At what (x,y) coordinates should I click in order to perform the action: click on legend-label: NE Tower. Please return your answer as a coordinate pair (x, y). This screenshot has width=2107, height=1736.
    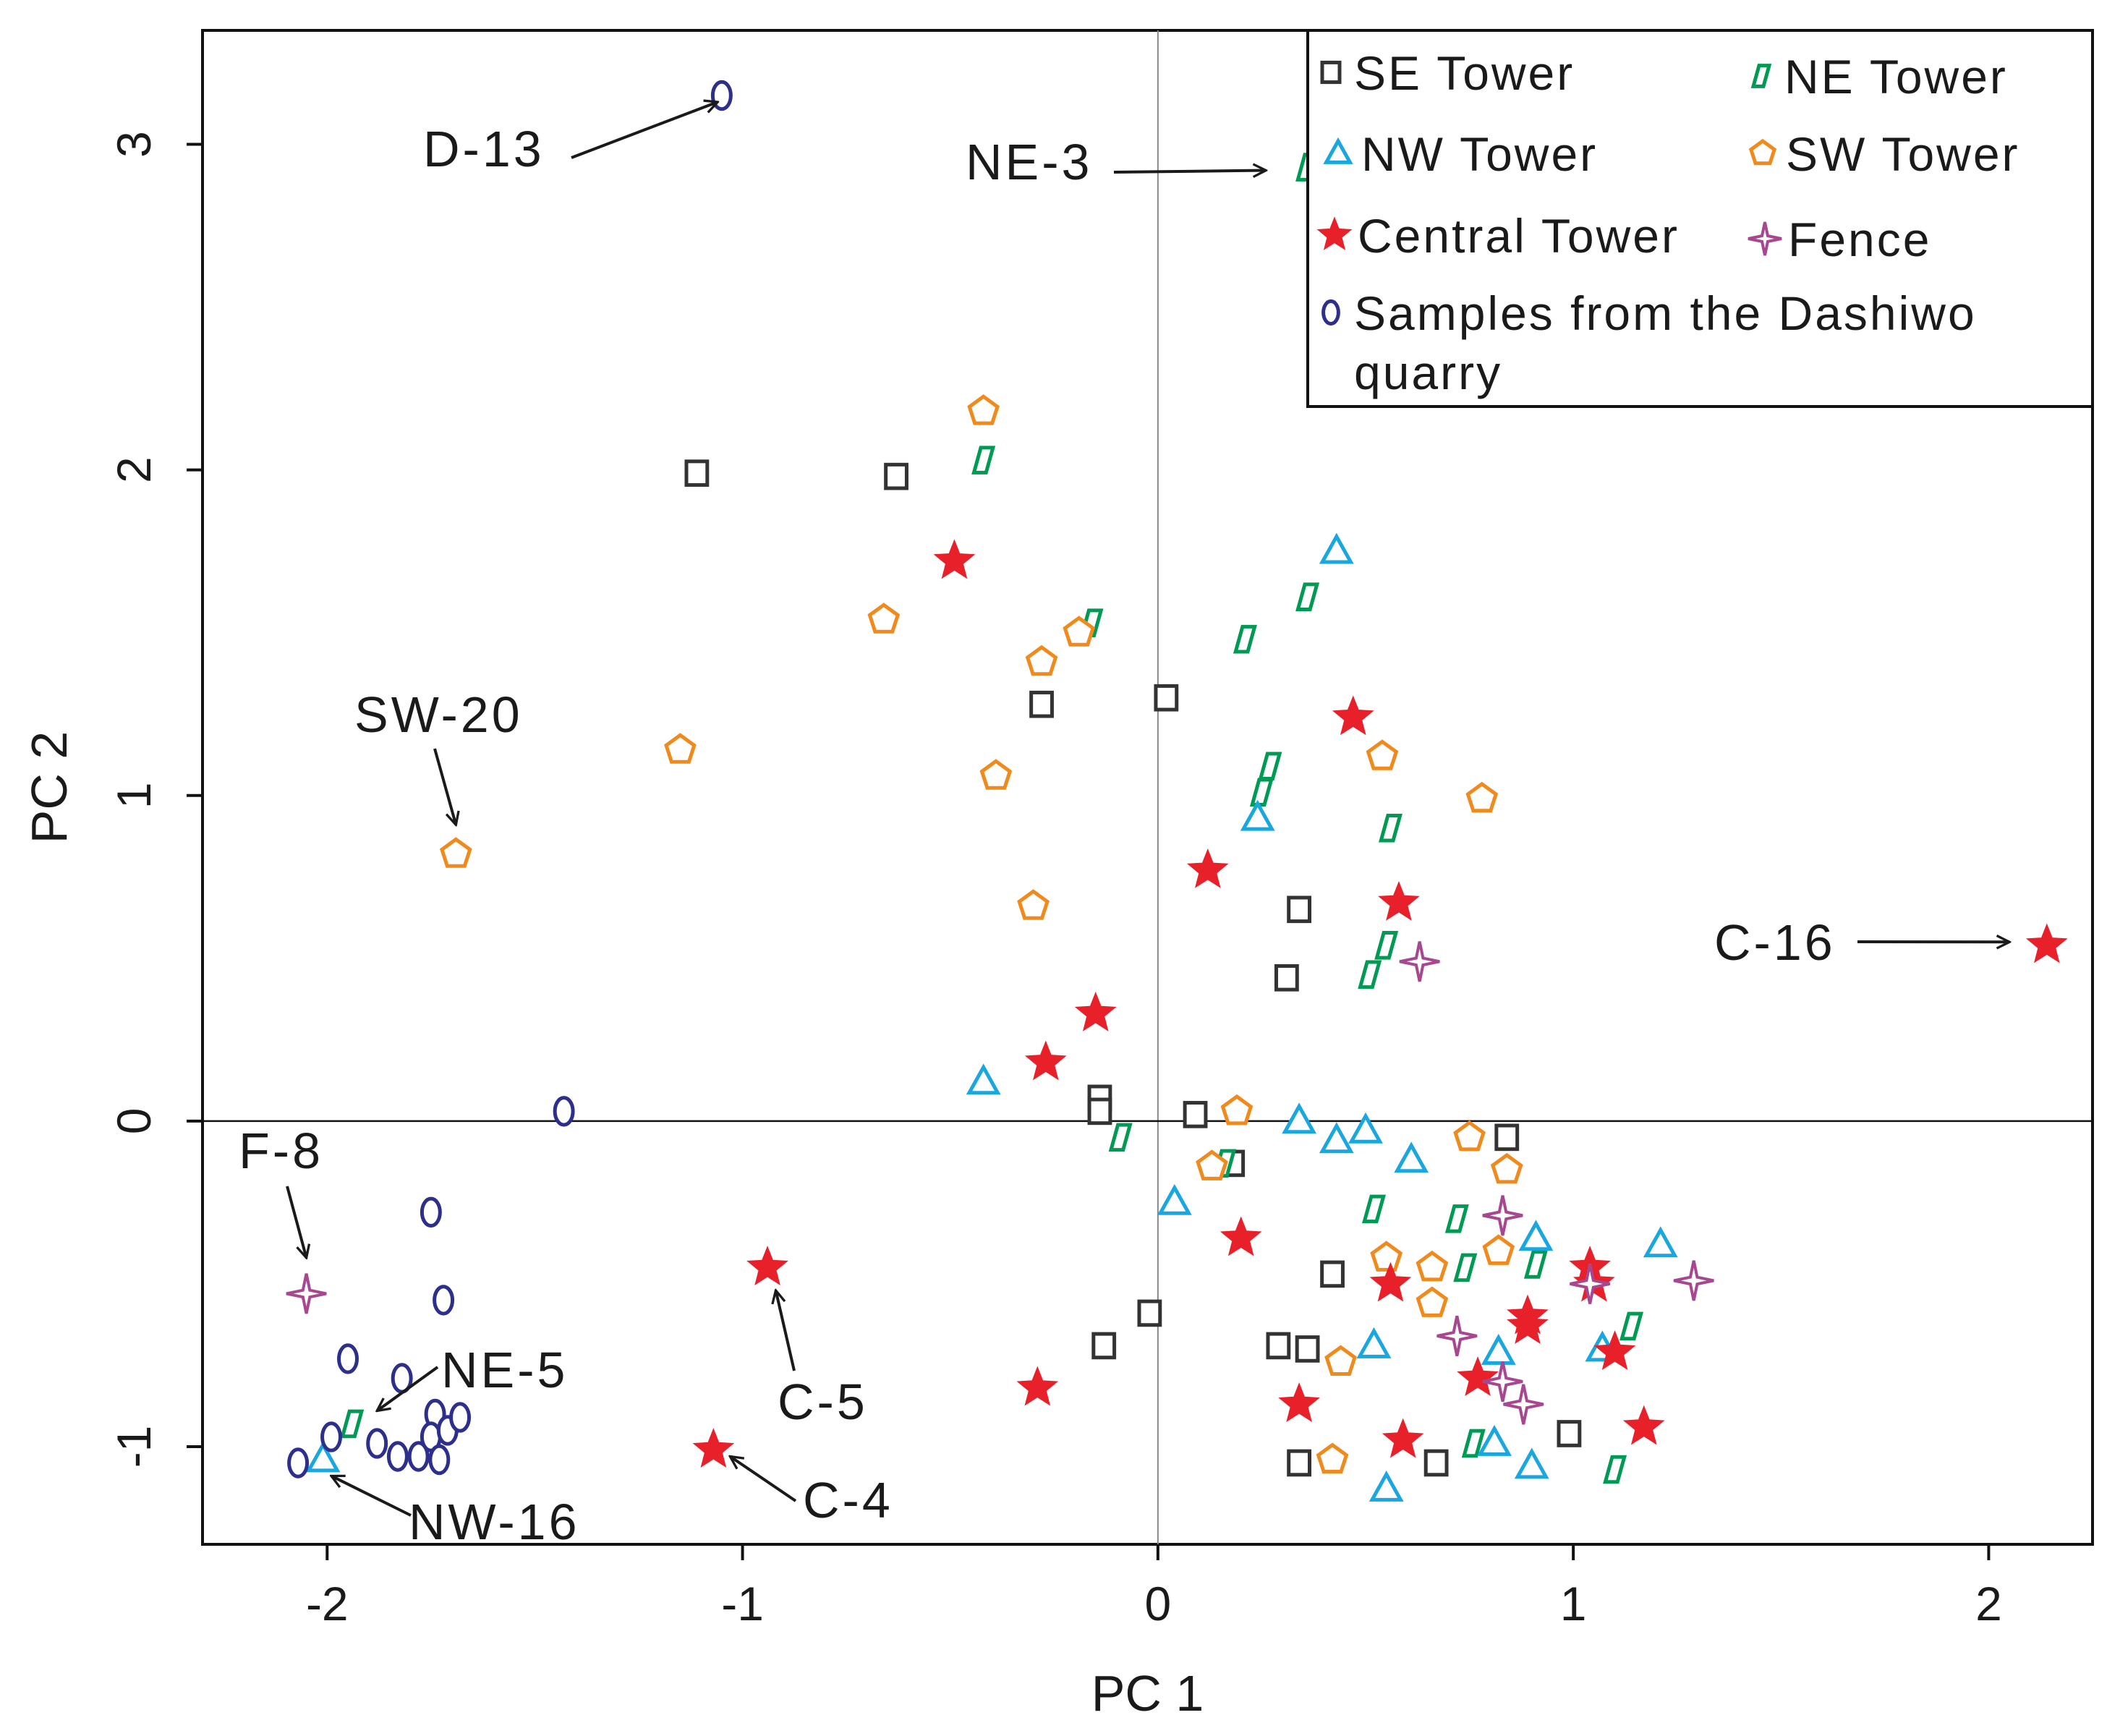
    Looking at the image, I should click on (1896, 77).